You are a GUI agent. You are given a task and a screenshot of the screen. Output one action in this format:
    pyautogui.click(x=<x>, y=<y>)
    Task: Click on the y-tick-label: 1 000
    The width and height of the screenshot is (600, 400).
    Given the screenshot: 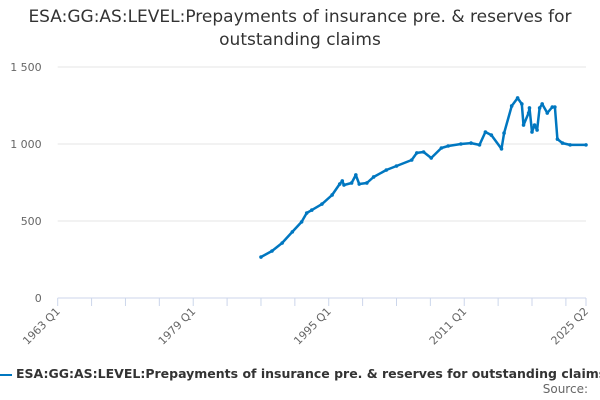 What is the action you would take?
    pyautogui.click(x=26, y=144)
    